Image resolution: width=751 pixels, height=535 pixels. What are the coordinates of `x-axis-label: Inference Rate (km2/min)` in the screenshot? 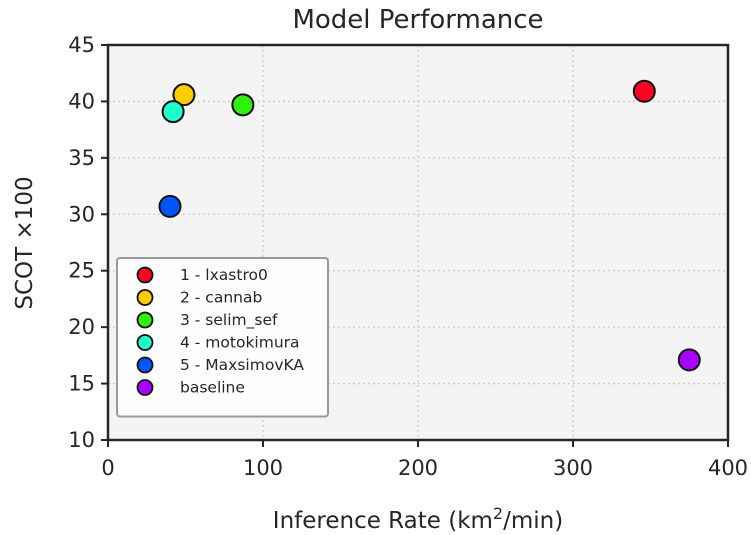 It's located at (418, 519).